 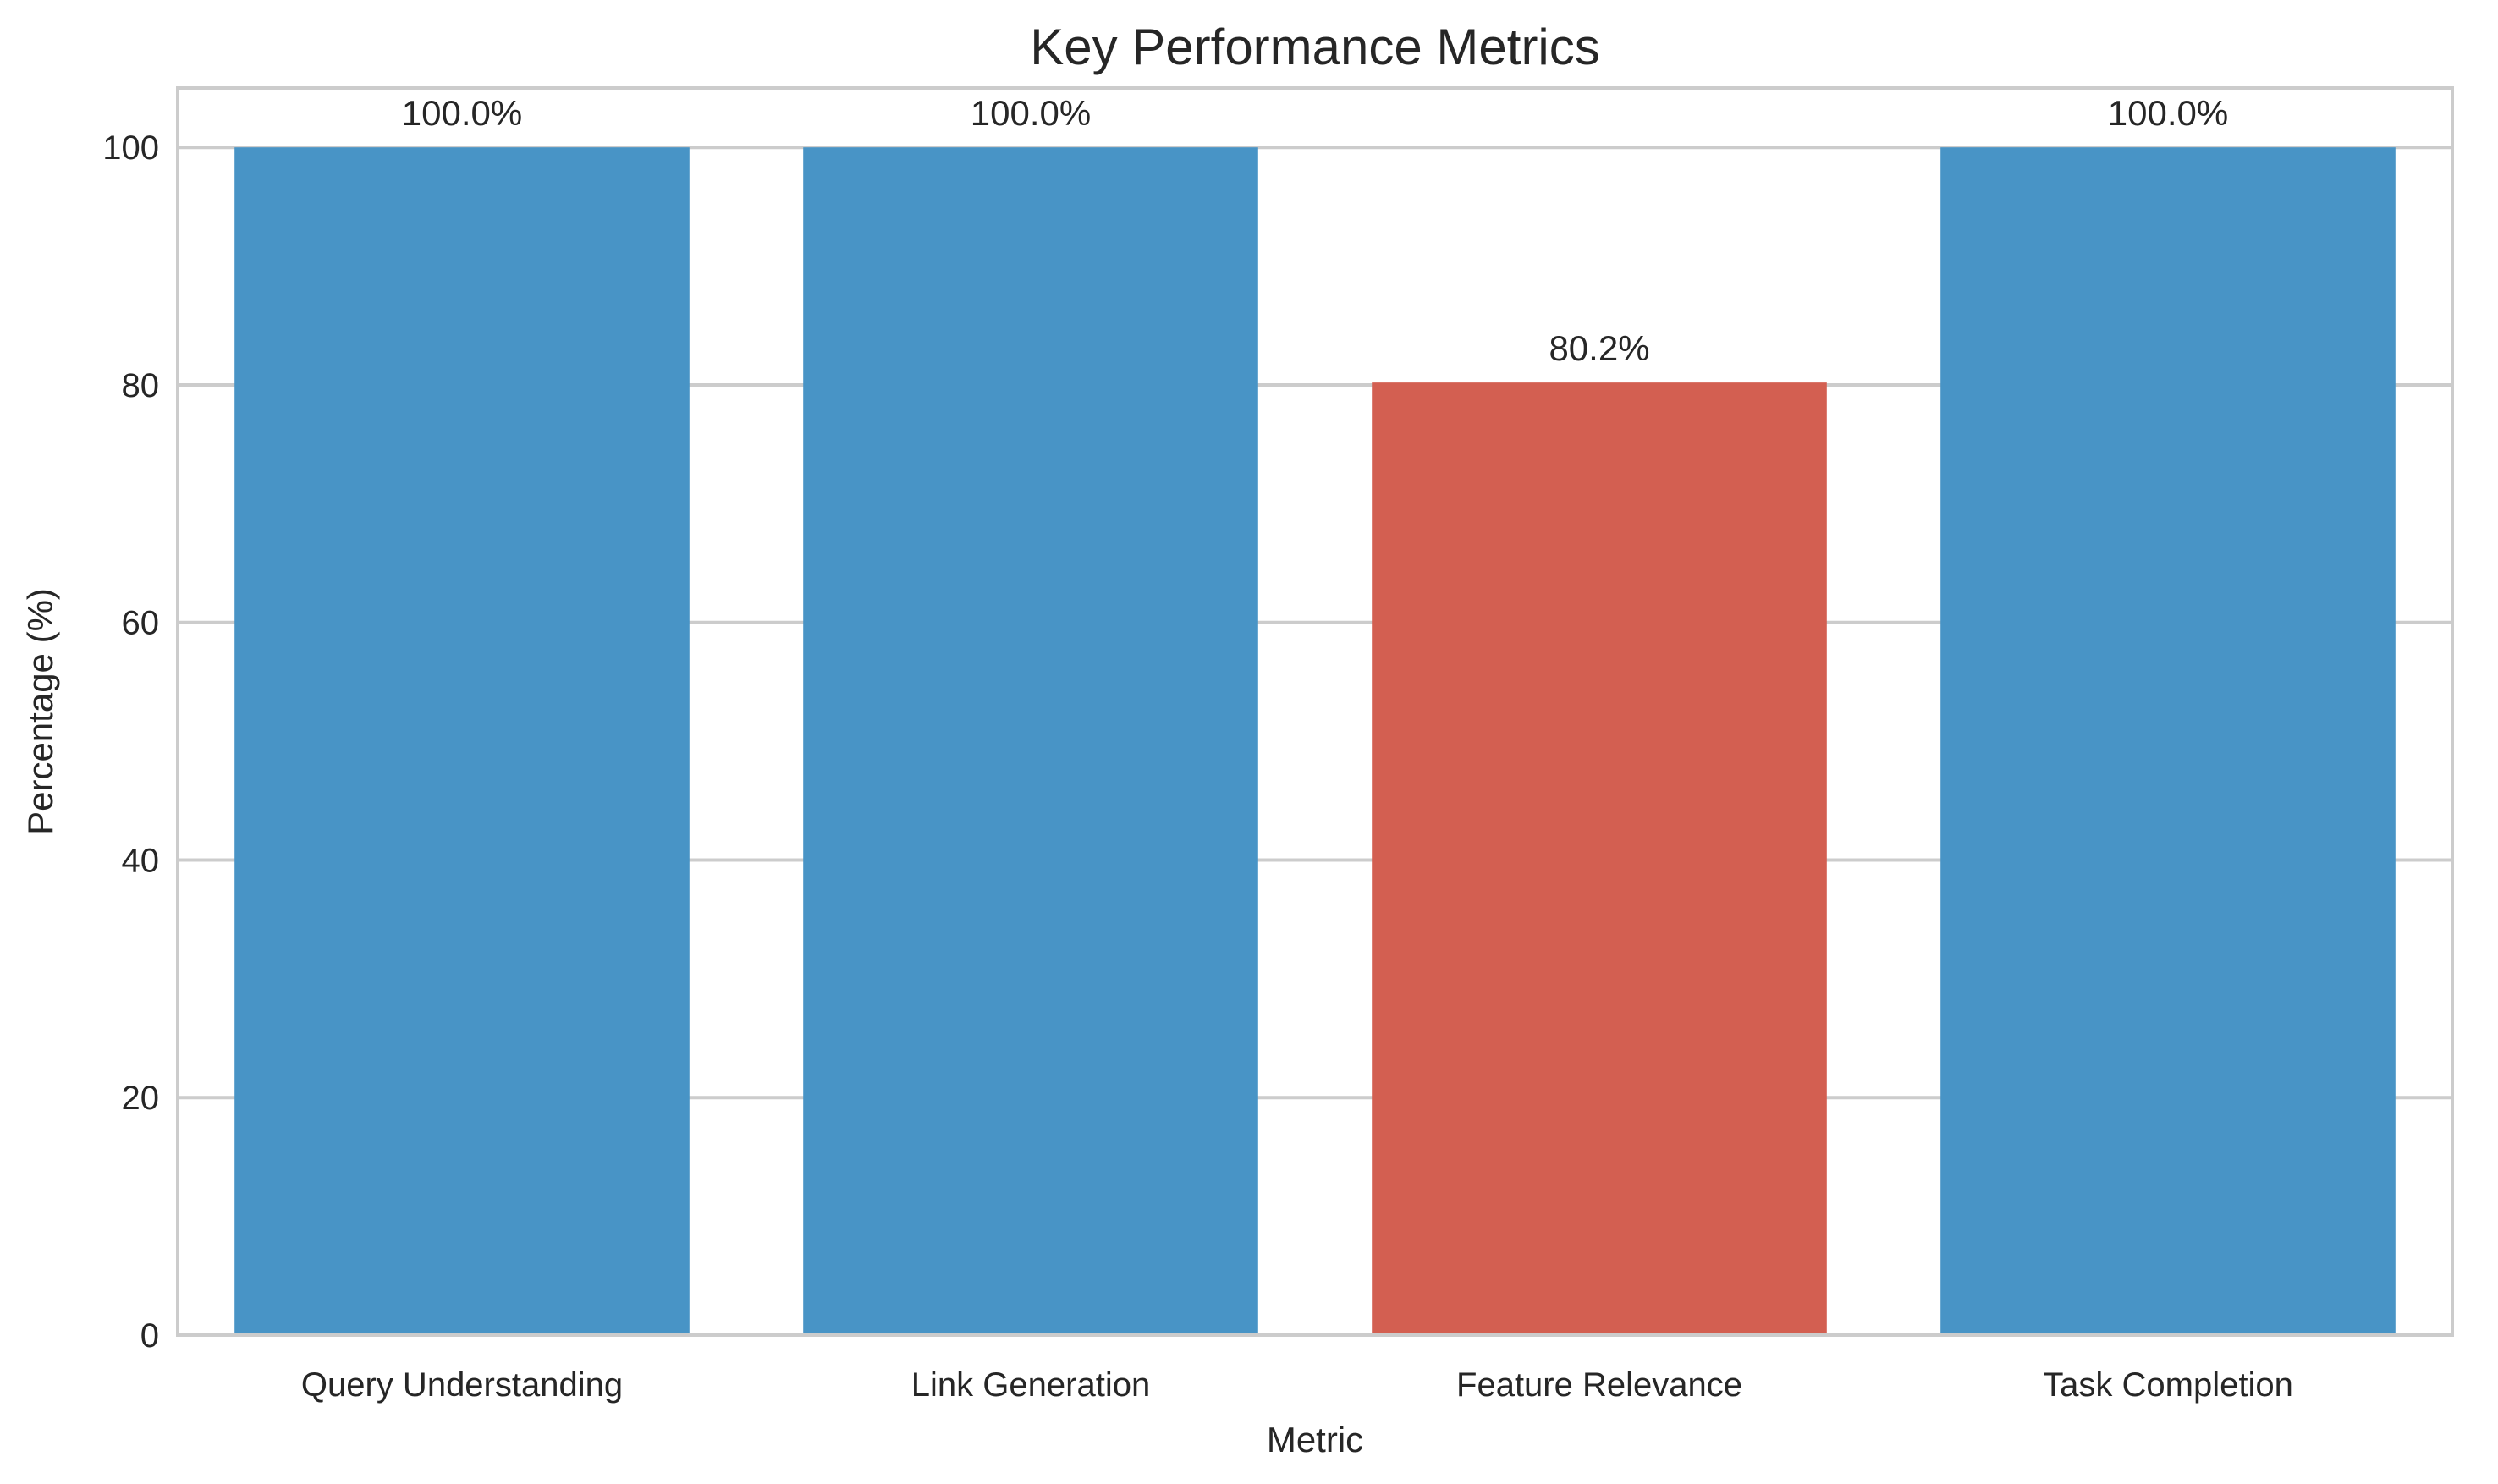 What do you see at coordinates (1030, 1385) in the screenshot?
I see `x-tick-label: Link Generation` at bounding box center [1030, 1385].